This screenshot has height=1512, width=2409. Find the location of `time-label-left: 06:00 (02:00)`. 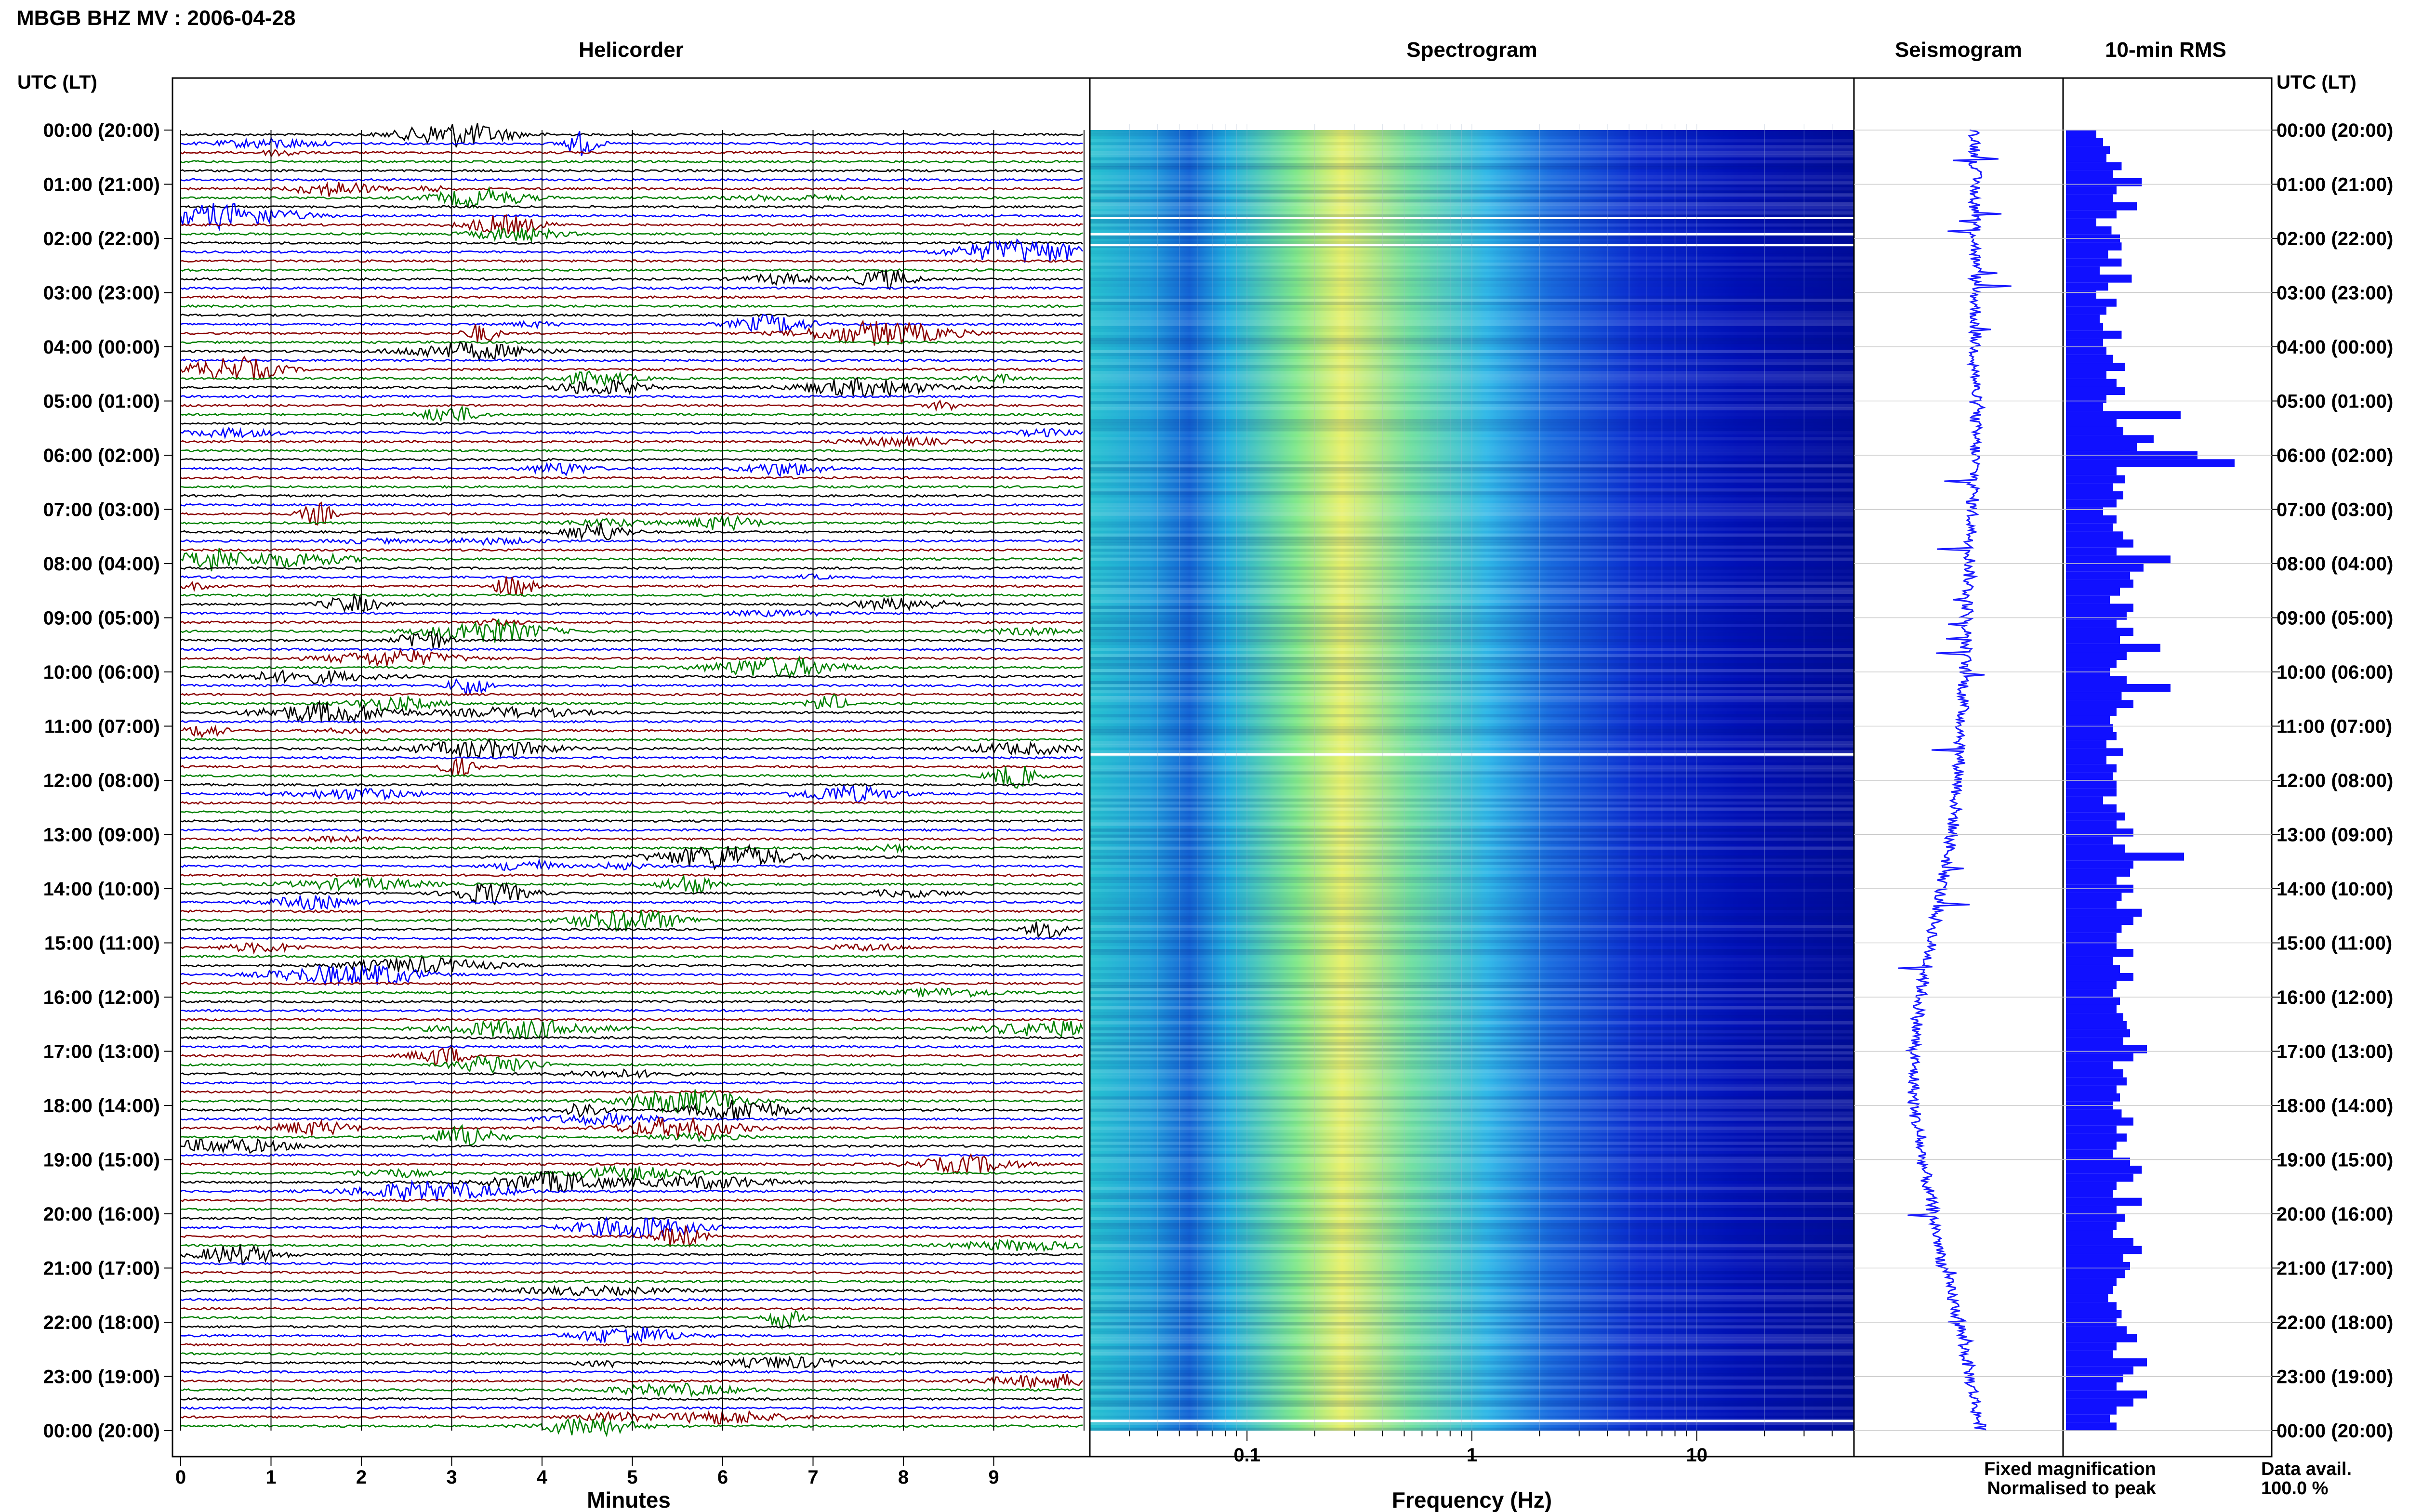

time-label-left: 06:00 (02:00) is located at coordinates (101, 455).